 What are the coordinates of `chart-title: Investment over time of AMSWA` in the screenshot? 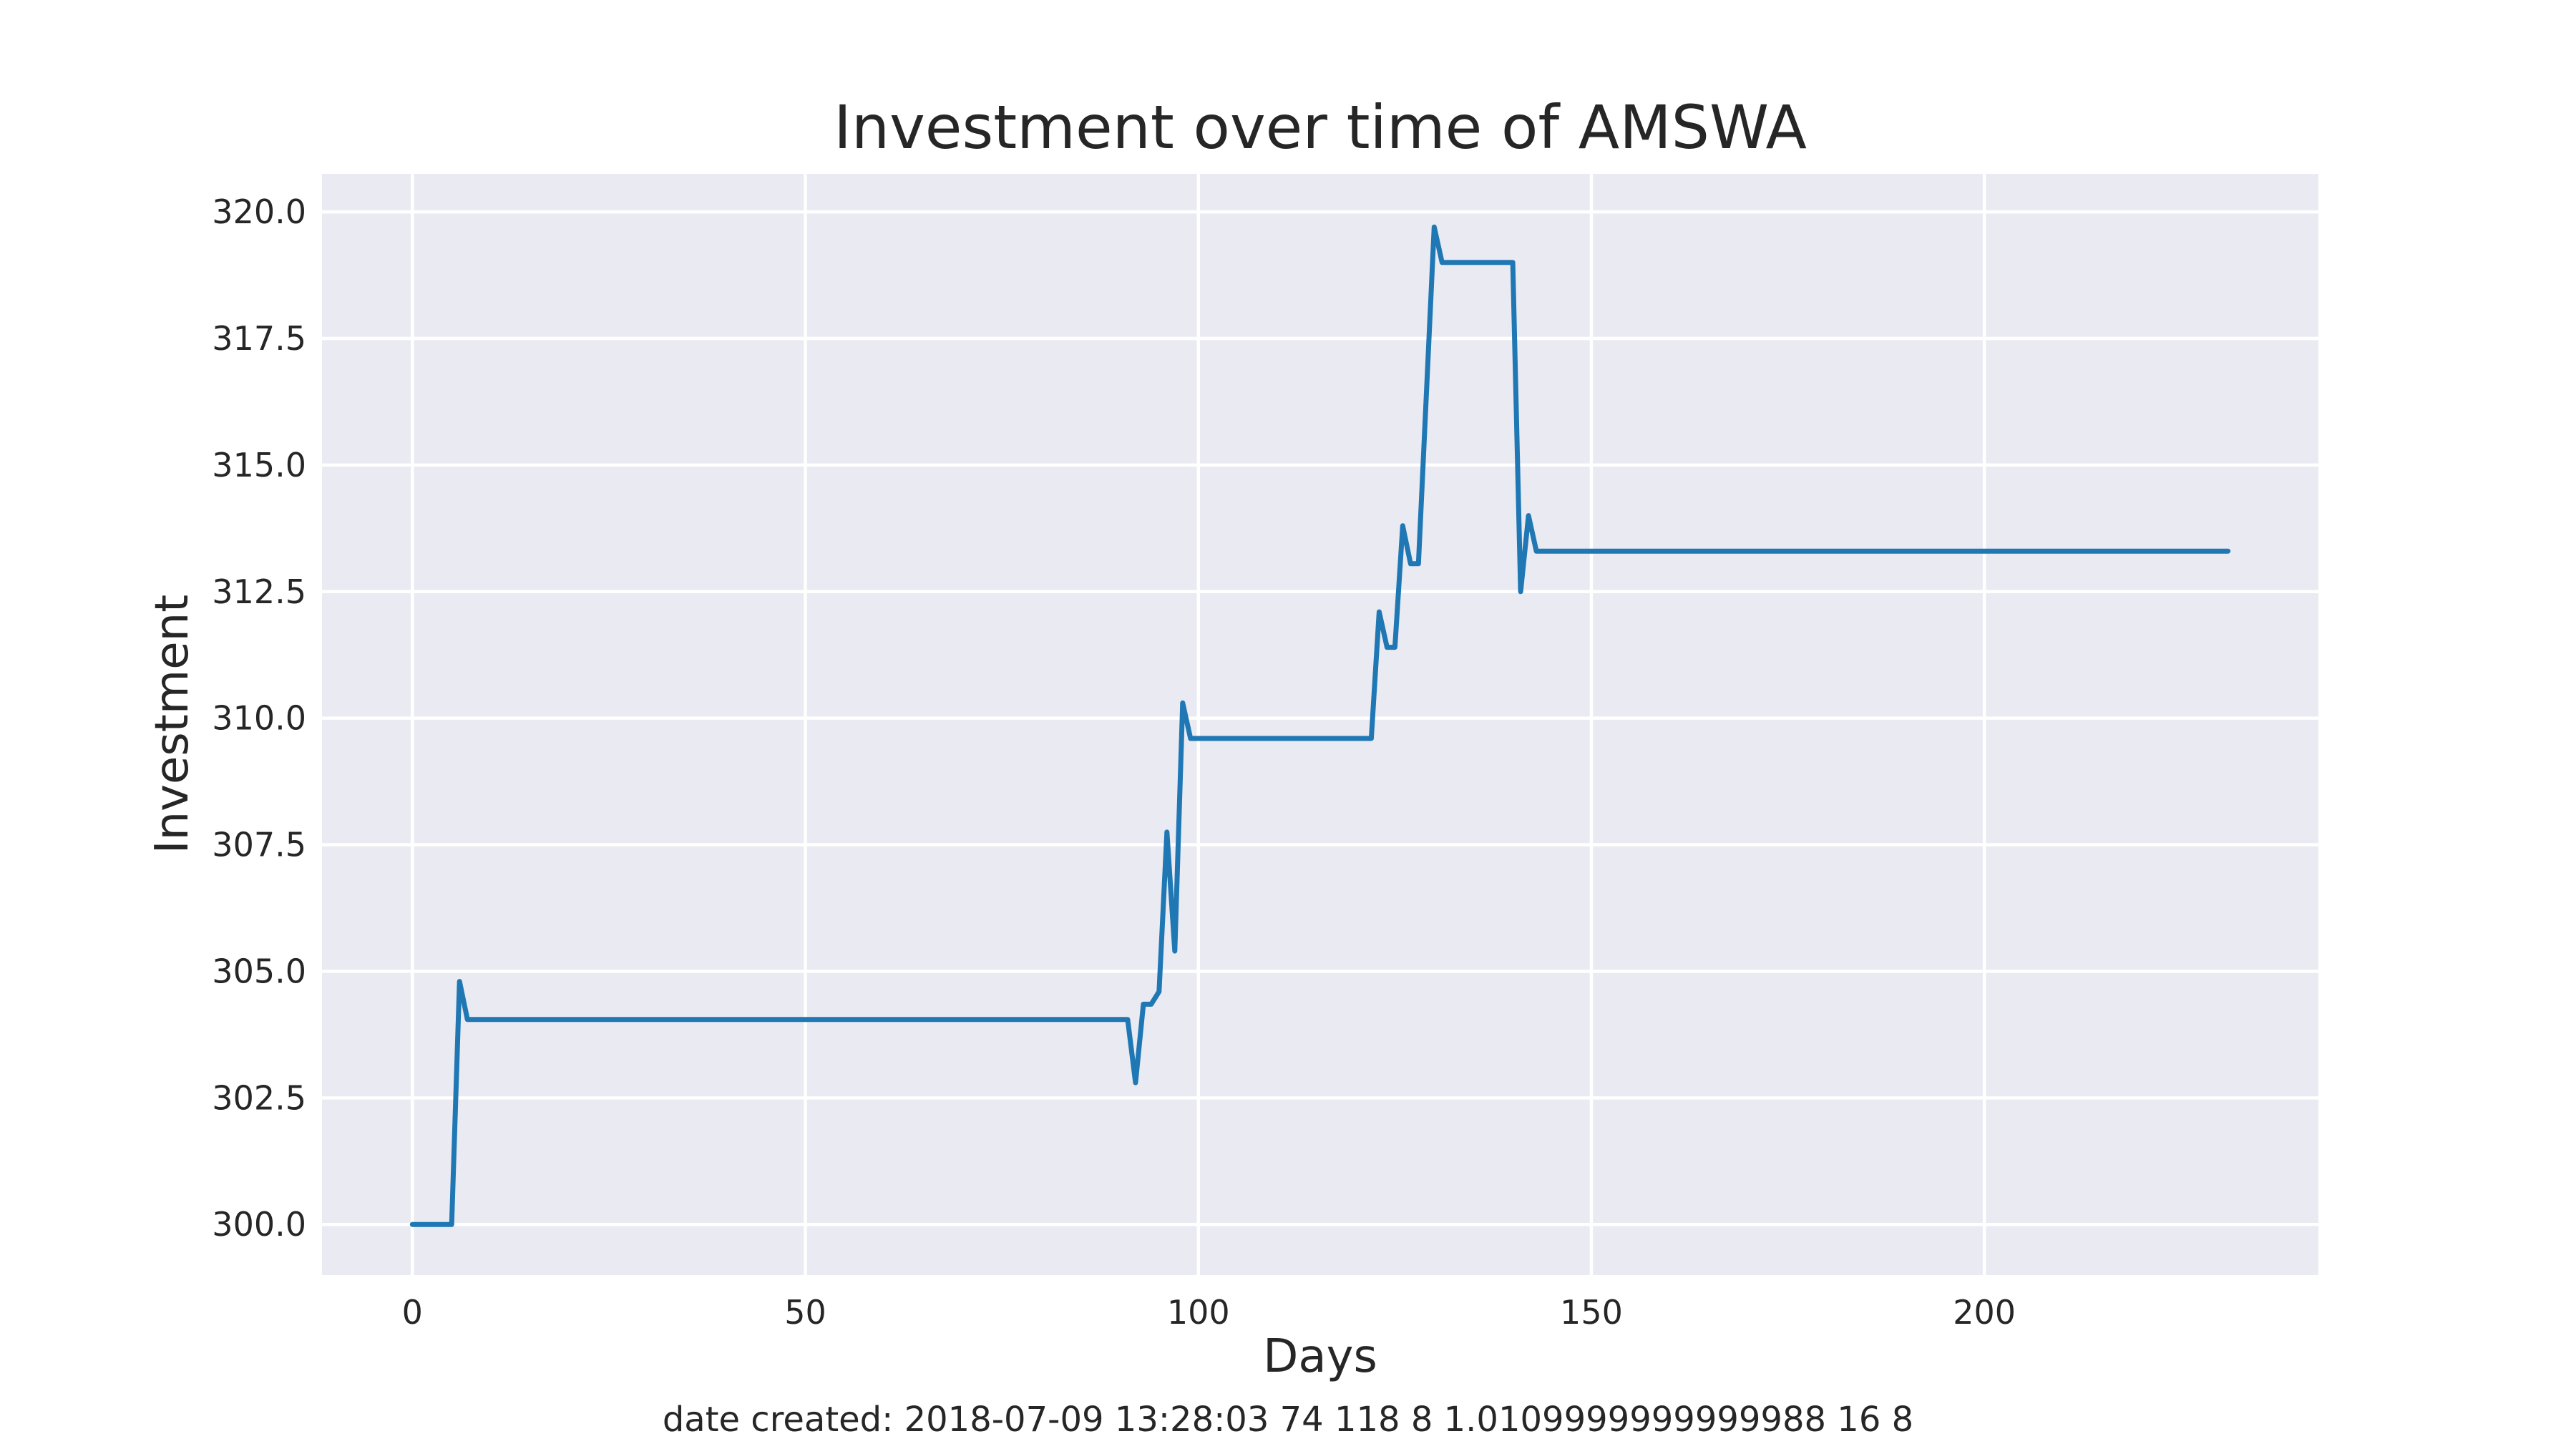 It's located at (1320, 127).